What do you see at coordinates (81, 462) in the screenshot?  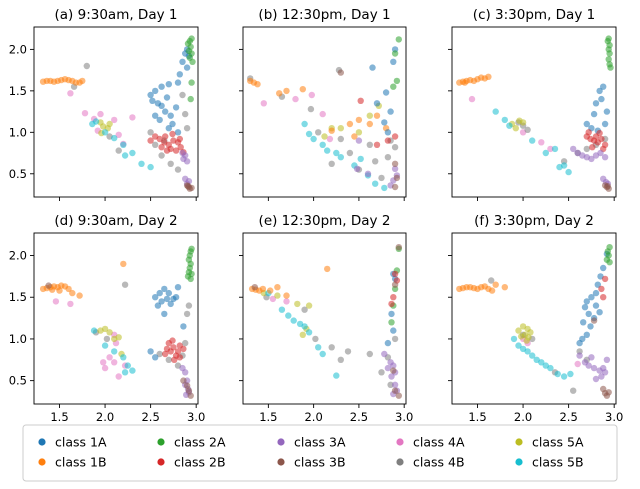 I see `legend-label: class 1B` at bounding box center [81, 462].